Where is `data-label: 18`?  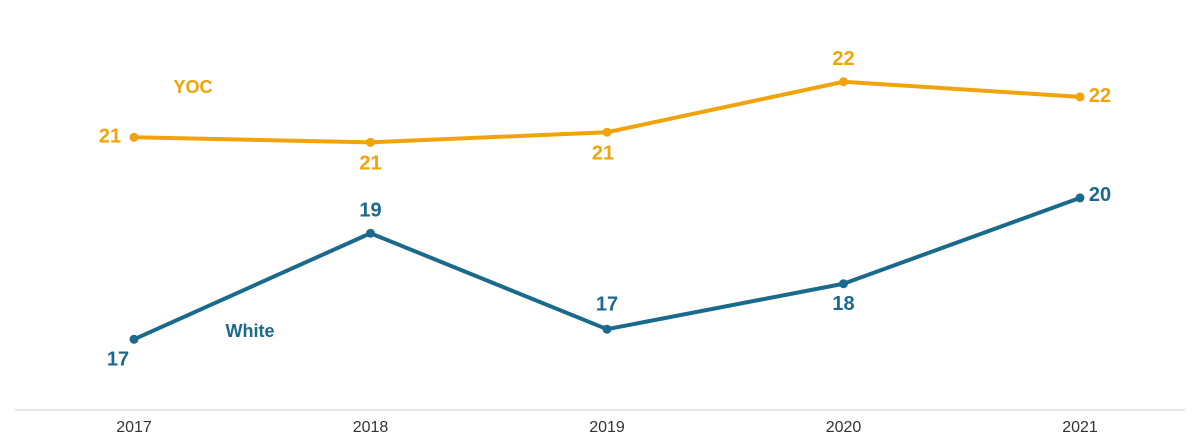 data-label: 18 is located at coordinates (843, 304).